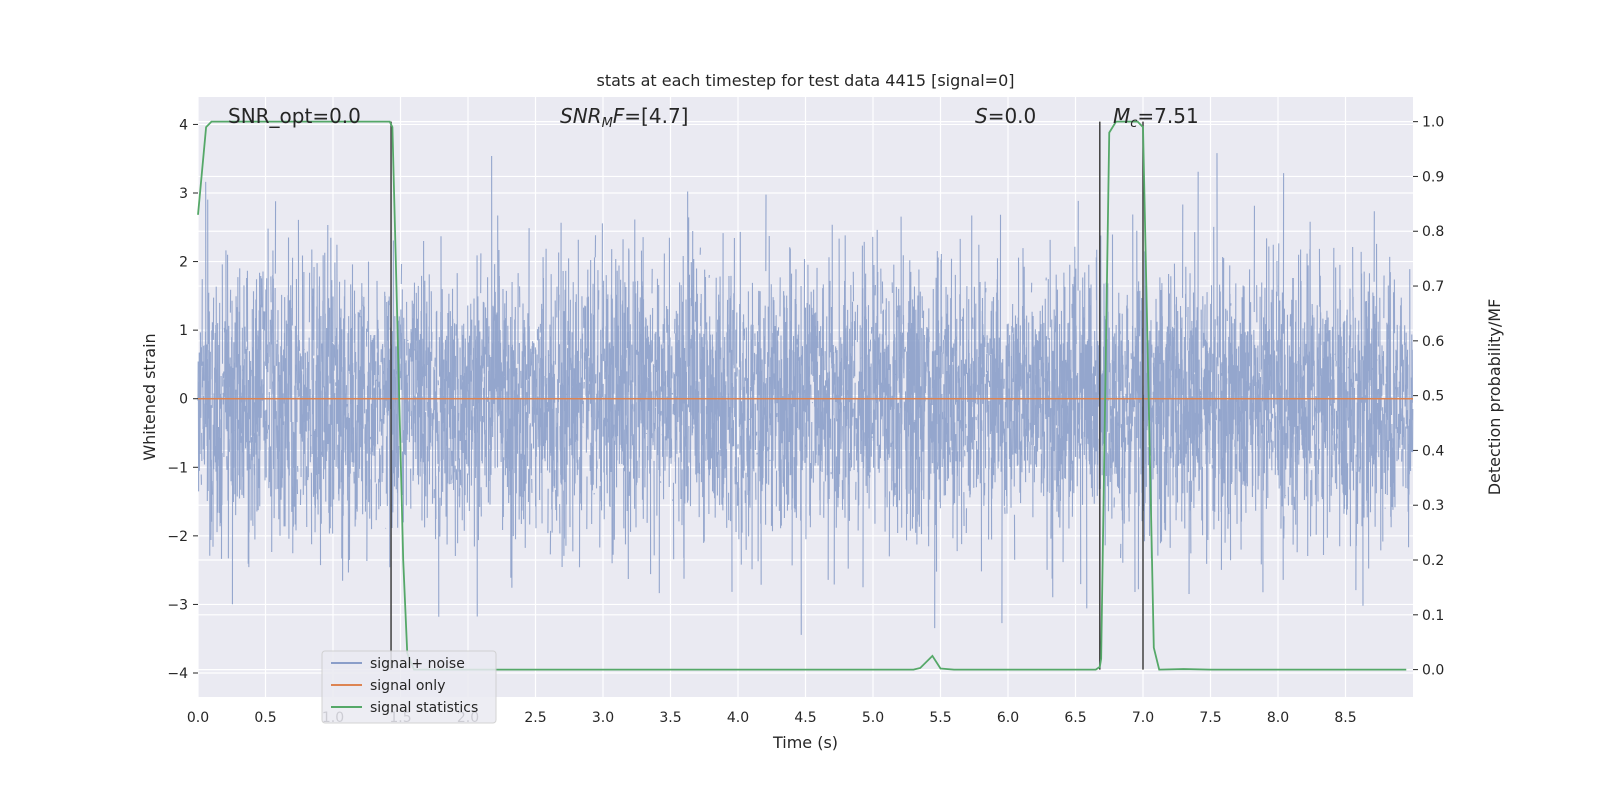  What do you see at coordinates (1433, 506) in the screenshot?
I see `y2-tick-label: 0.3` at bounding box center [1433, 506].